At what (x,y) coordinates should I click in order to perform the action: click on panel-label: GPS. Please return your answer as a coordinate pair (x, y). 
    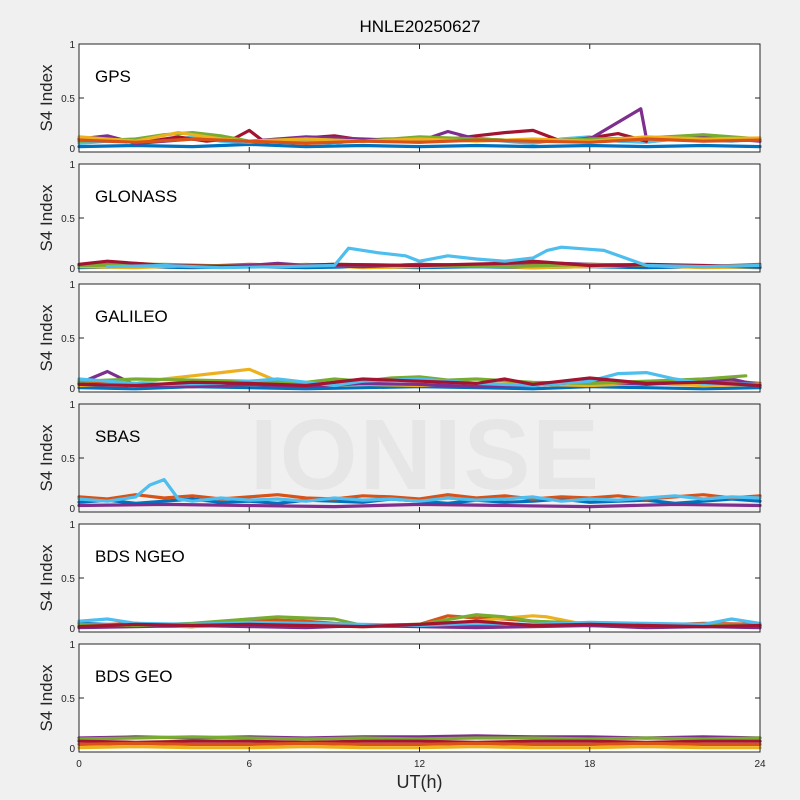
    Looking at the image, I should click on (113, 76).